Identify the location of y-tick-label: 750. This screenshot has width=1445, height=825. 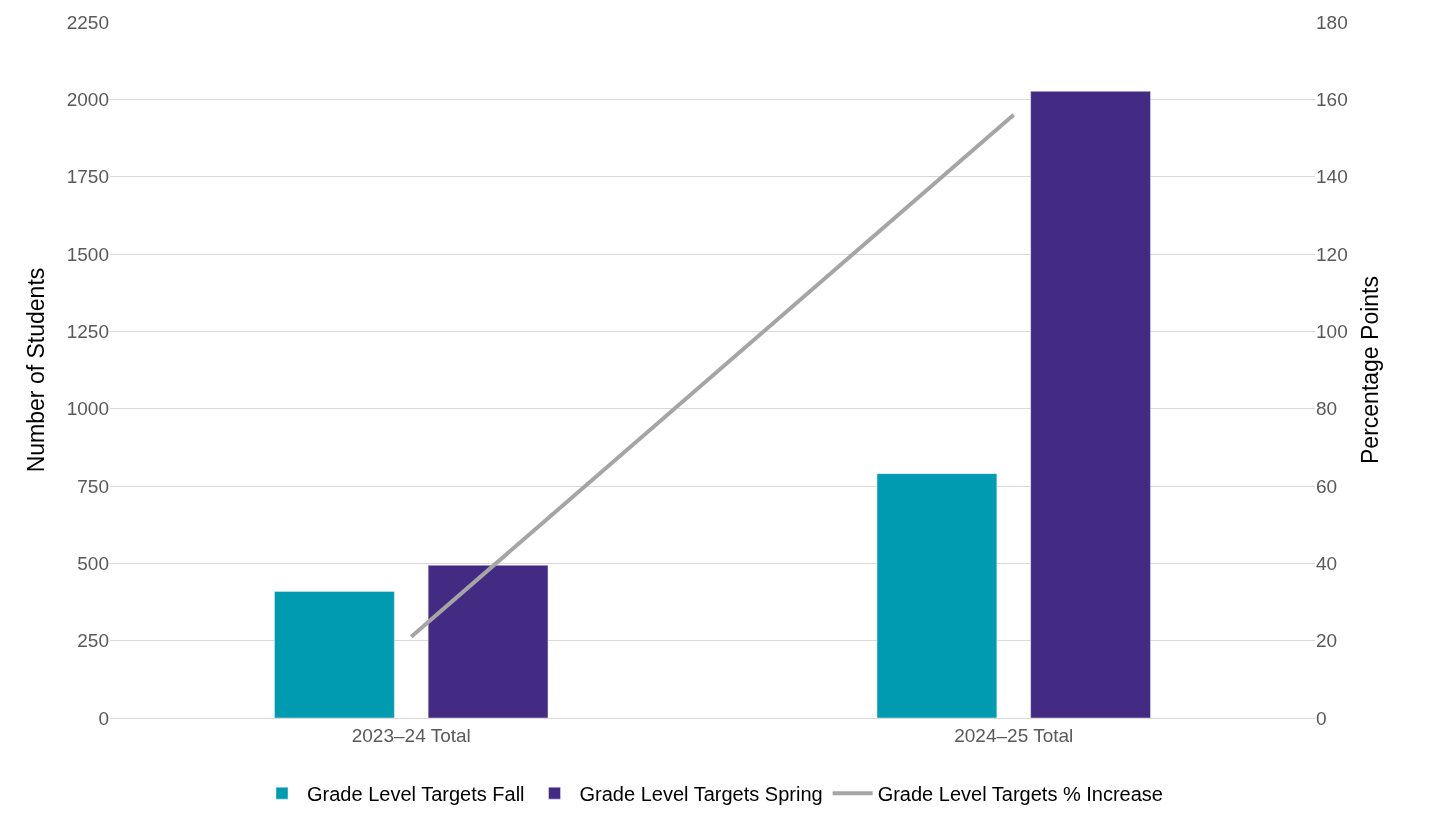
(93, 486).